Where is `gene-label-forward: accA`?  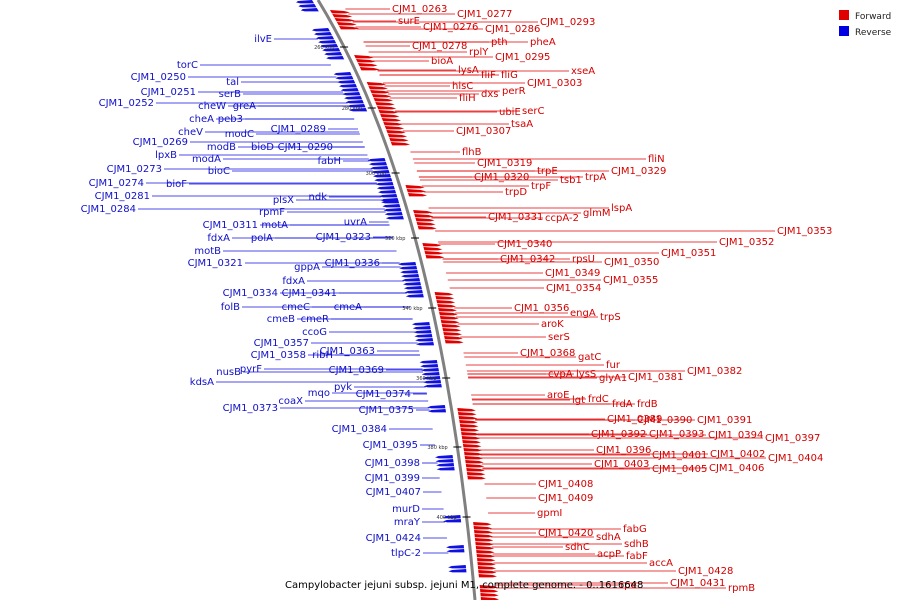
gene-label-forward: accA is located at coordinates (661, 563).